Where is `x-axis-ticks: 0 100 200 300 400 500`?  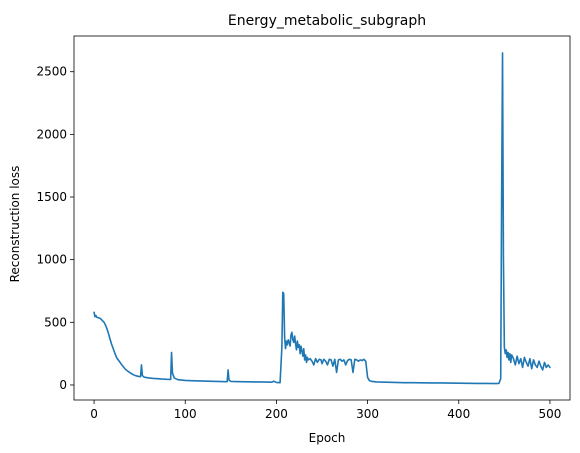
x-axis-ticks: 0 100 200 300 400 500 is located at coordinates (325, 410).